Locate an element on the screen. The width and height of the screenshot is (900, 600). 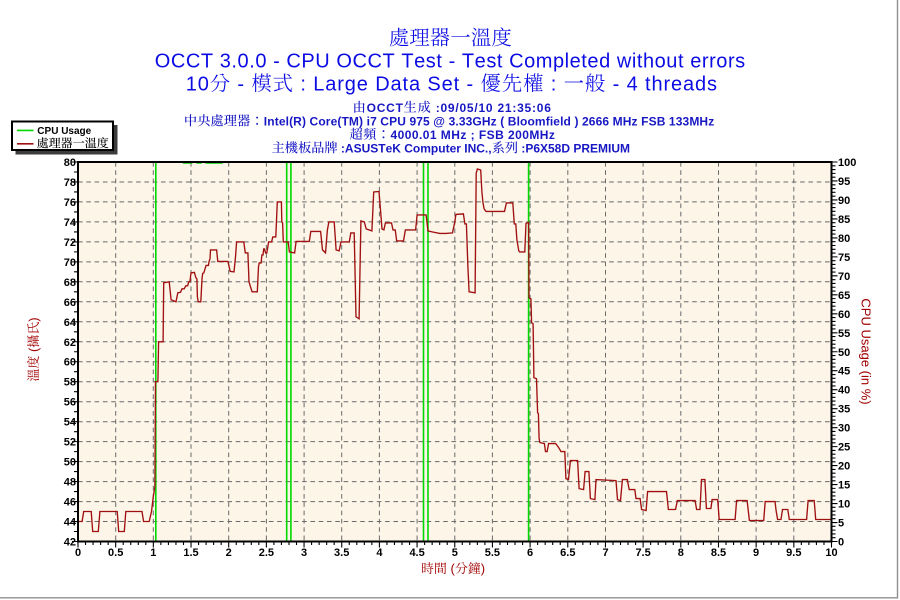
svg-text: :ASUSTeK Computer INC., is located at coordinates (415, 148).